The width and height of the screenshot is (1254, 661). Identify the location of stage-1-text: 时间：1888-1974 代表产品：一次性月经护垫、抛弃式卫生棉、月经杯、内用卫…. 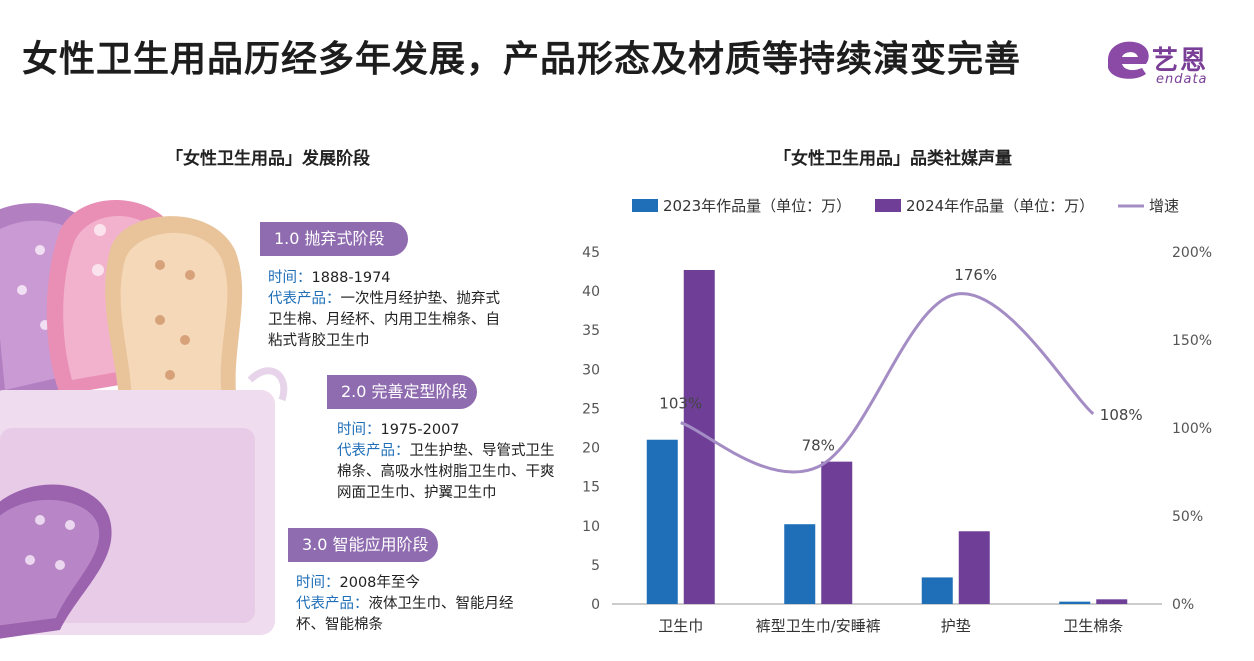
(386, 310).